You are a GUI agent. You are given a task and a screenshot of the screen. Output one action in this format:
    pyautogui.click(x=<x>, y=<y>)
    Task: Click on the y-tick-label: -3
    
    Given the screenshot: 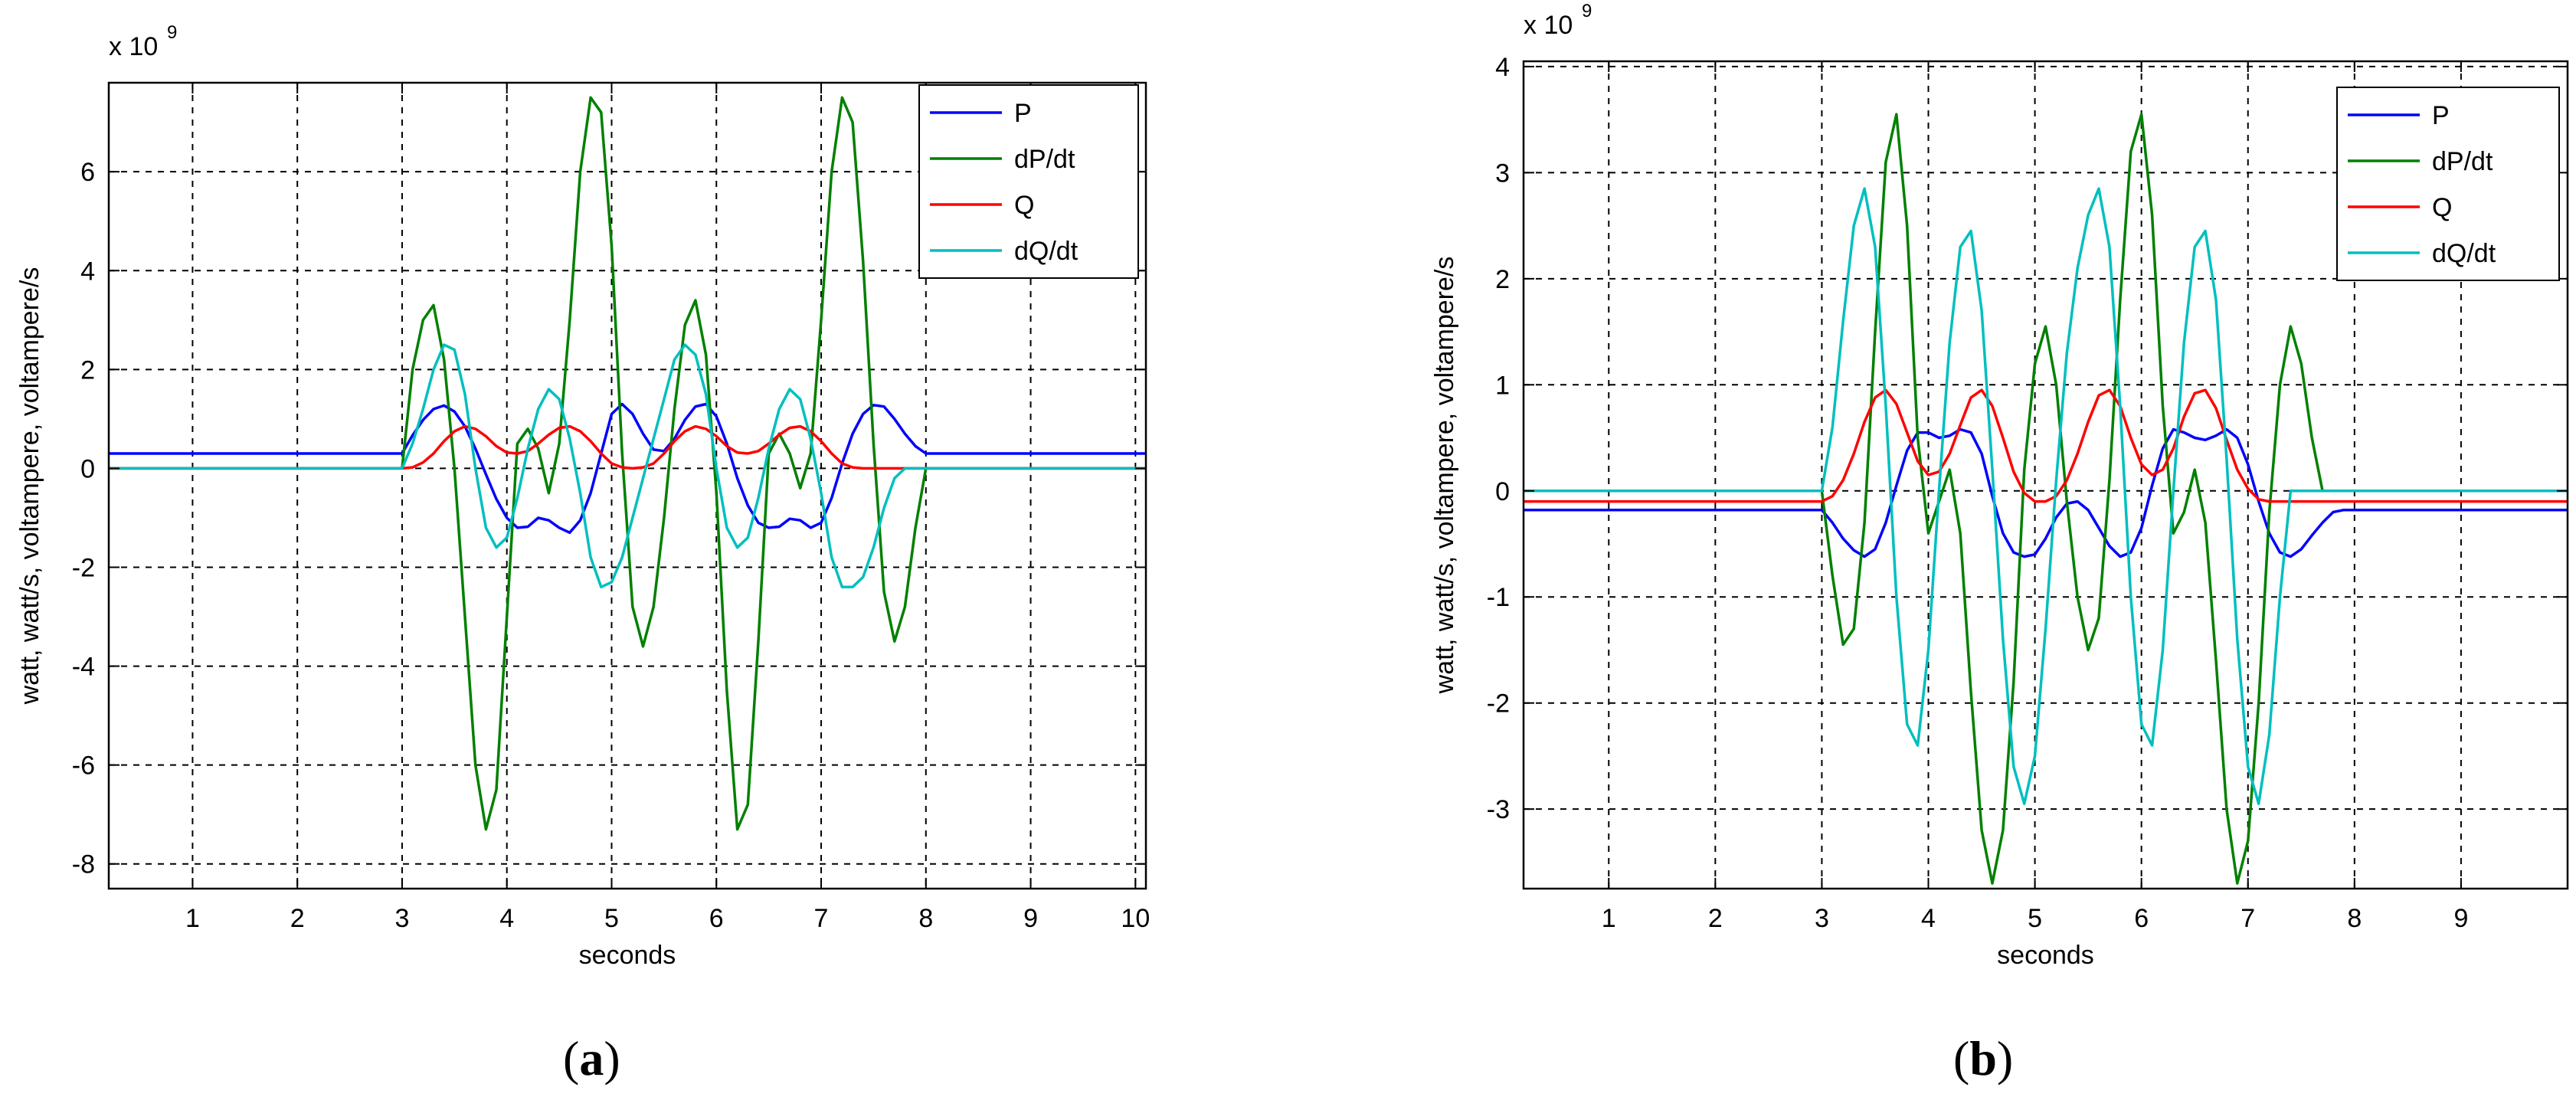 What is the action you would take?
    pyautogui.click(x=1498, y=810)
    